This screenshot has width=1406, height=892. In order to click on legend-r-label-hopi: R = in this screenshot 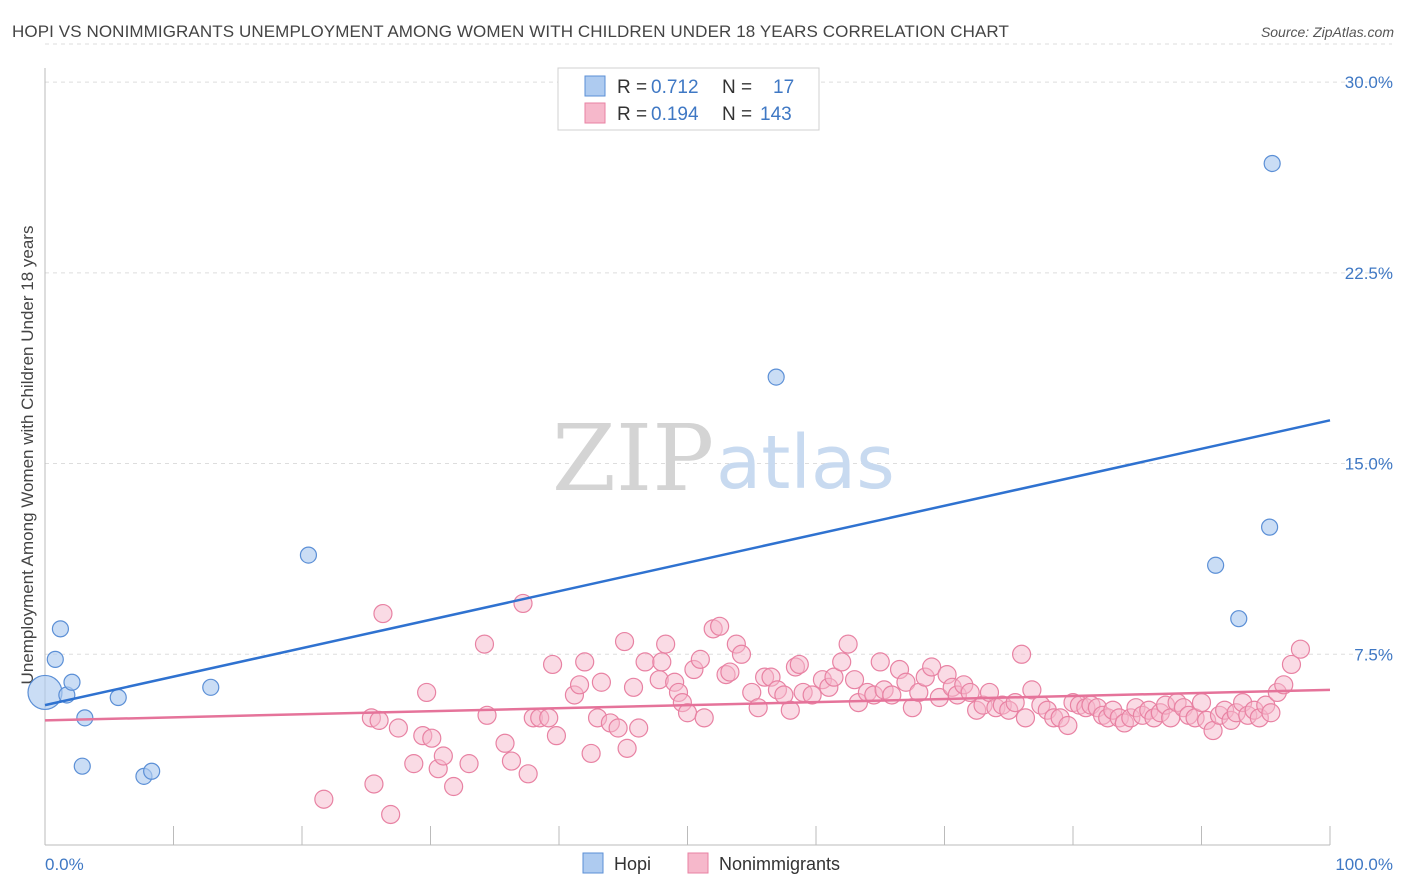, I will do `click(632, 87)`.